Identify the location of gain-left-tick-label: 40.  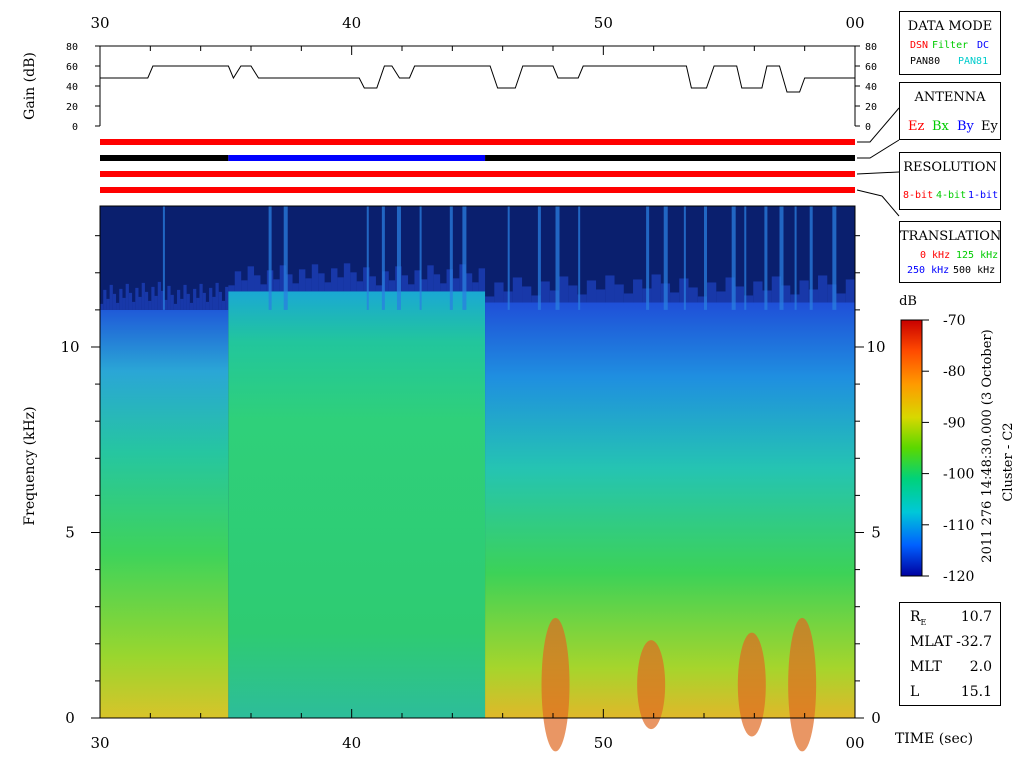
(72, 87).